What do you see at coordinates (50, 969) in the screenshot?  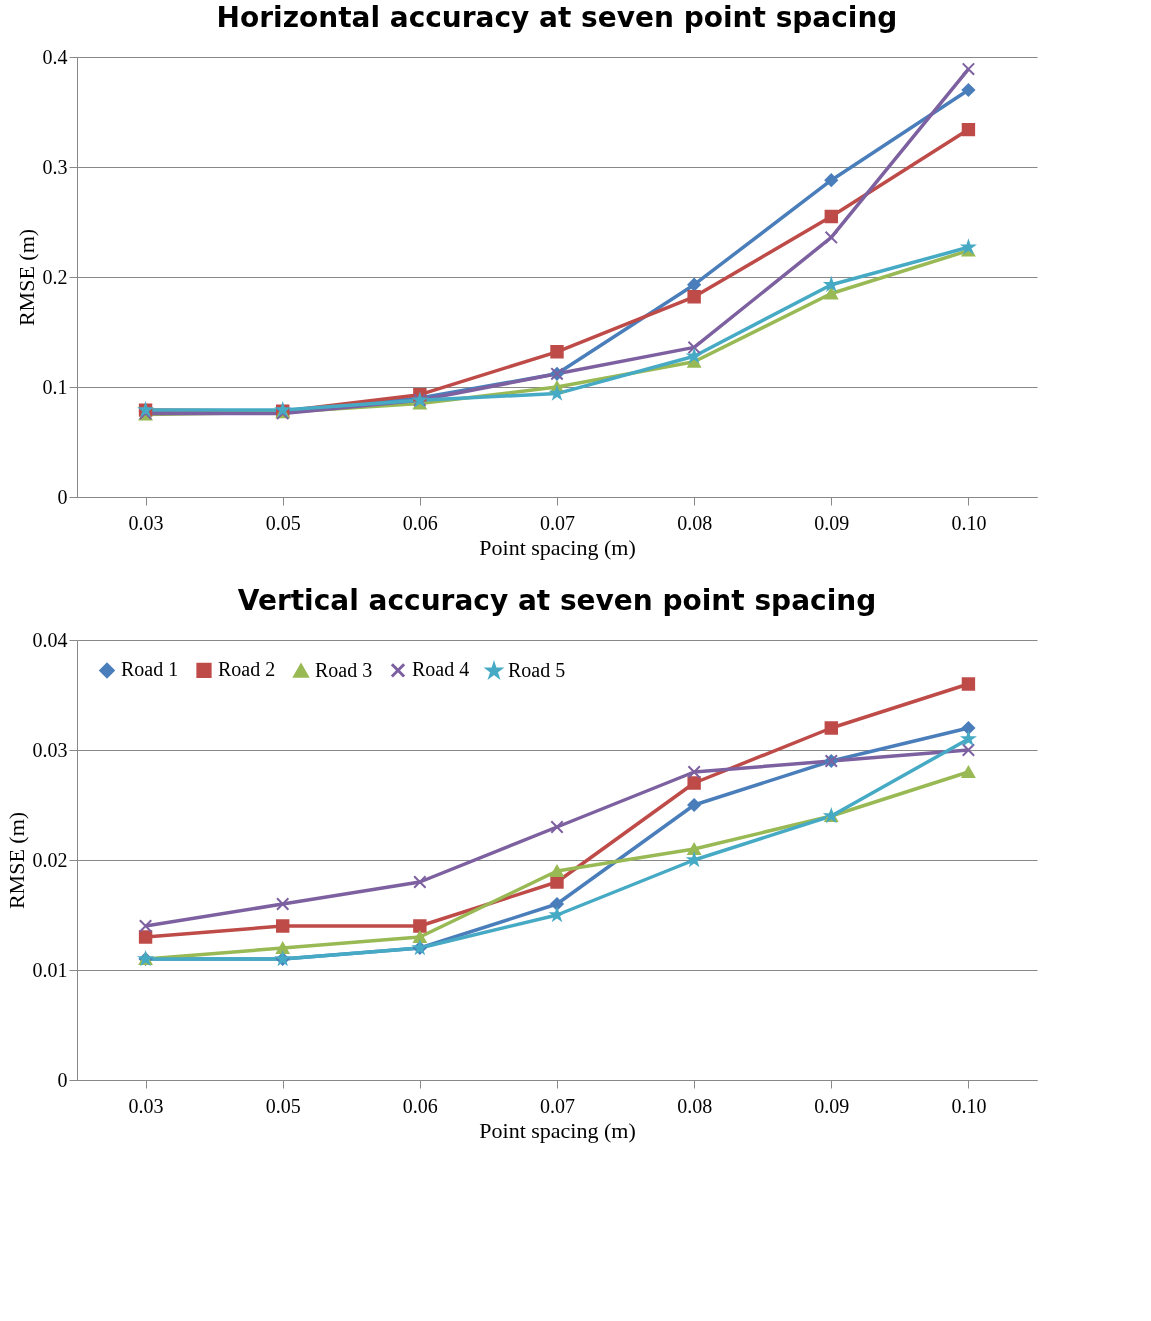 I see `y-tick-label: 0.01` at bounding box center [50, 969].